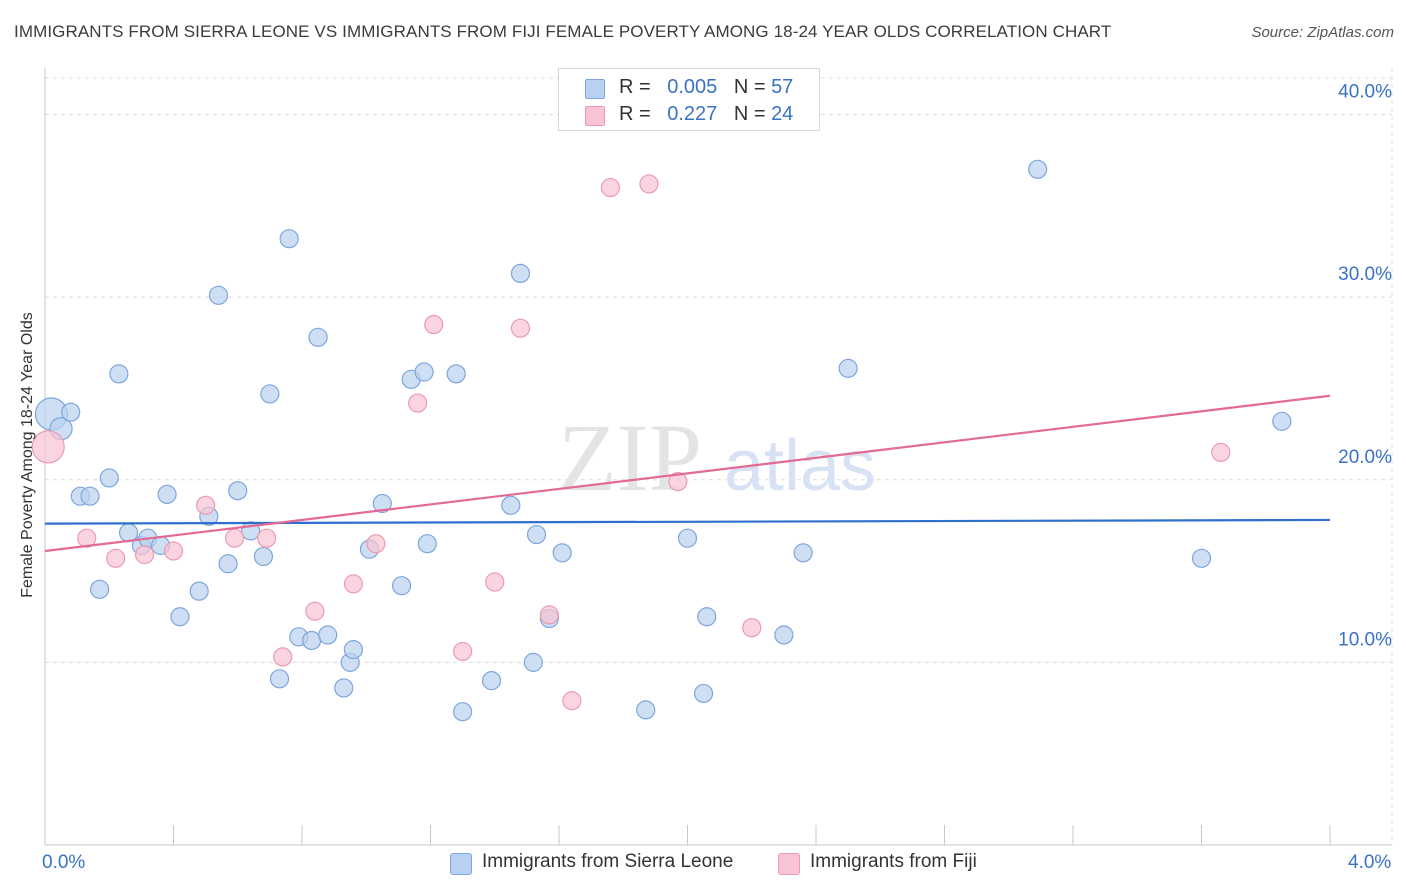 This screenshot has height=892, width=1406. I want to click on stats-legend: R = 0.005 N = 57 R = 0.227 N = 24, so click(689, 99).